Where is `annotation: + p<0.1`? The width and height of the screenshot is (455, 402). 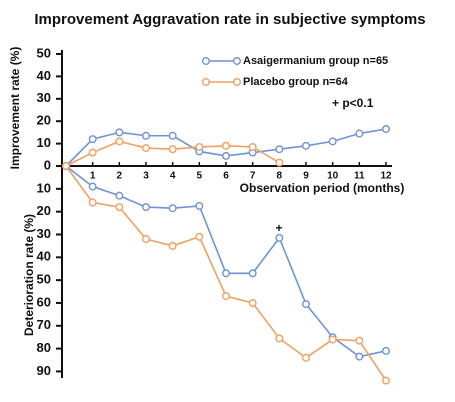
annotation: + p<0.1 is located at coordinates (353, 103).